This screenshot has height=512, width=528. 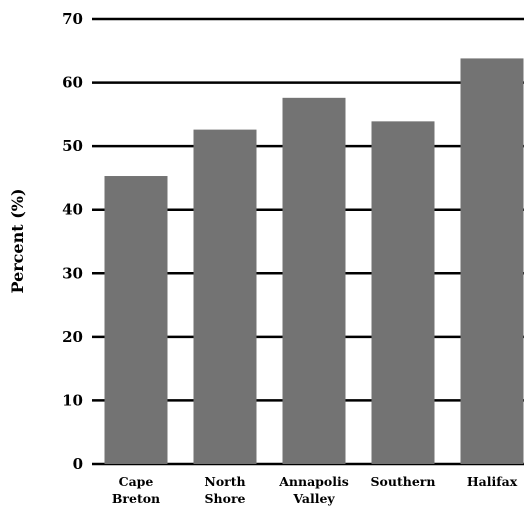 I want to click on x-tick-label: Southern, so click(x=403, y=481).